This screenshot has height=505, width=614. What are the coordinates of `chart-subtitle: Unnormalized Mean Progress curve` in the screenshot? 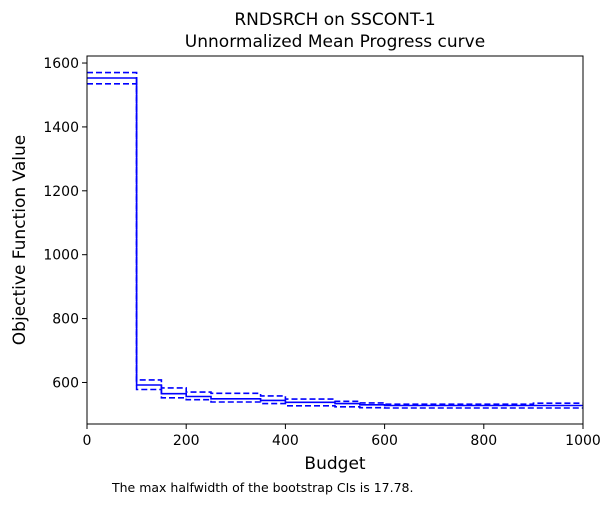 It's located at (335, 42).